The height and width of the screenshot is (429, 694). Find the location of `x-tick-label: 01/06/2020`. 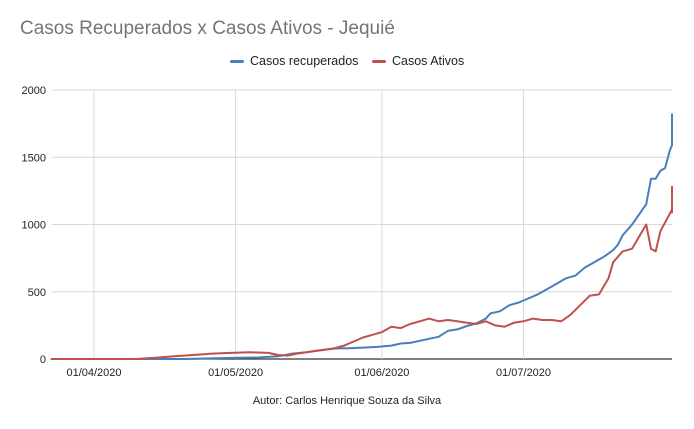

x-tick-label: 01/06/2020 is located at coordinates (381, 373).